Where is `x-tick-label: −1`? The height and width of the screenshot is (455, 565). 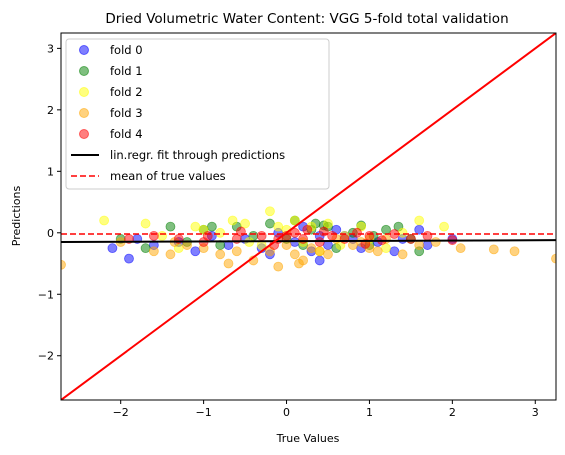
x-tick-label: −1 is located at coordinates (204, 412).